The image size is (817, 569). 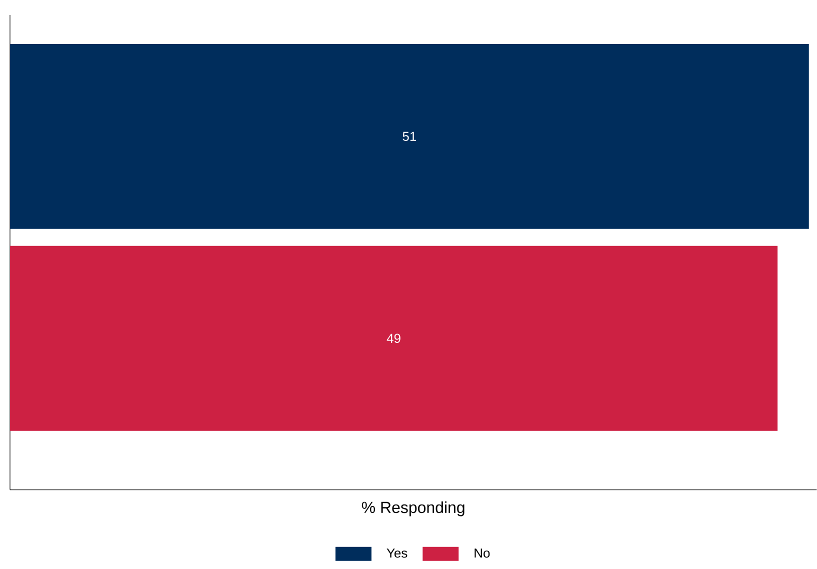 What do you see at coordinates (482, 553) in the screenshot?
I see `legend-label: No` at bounding box center [482, 553].